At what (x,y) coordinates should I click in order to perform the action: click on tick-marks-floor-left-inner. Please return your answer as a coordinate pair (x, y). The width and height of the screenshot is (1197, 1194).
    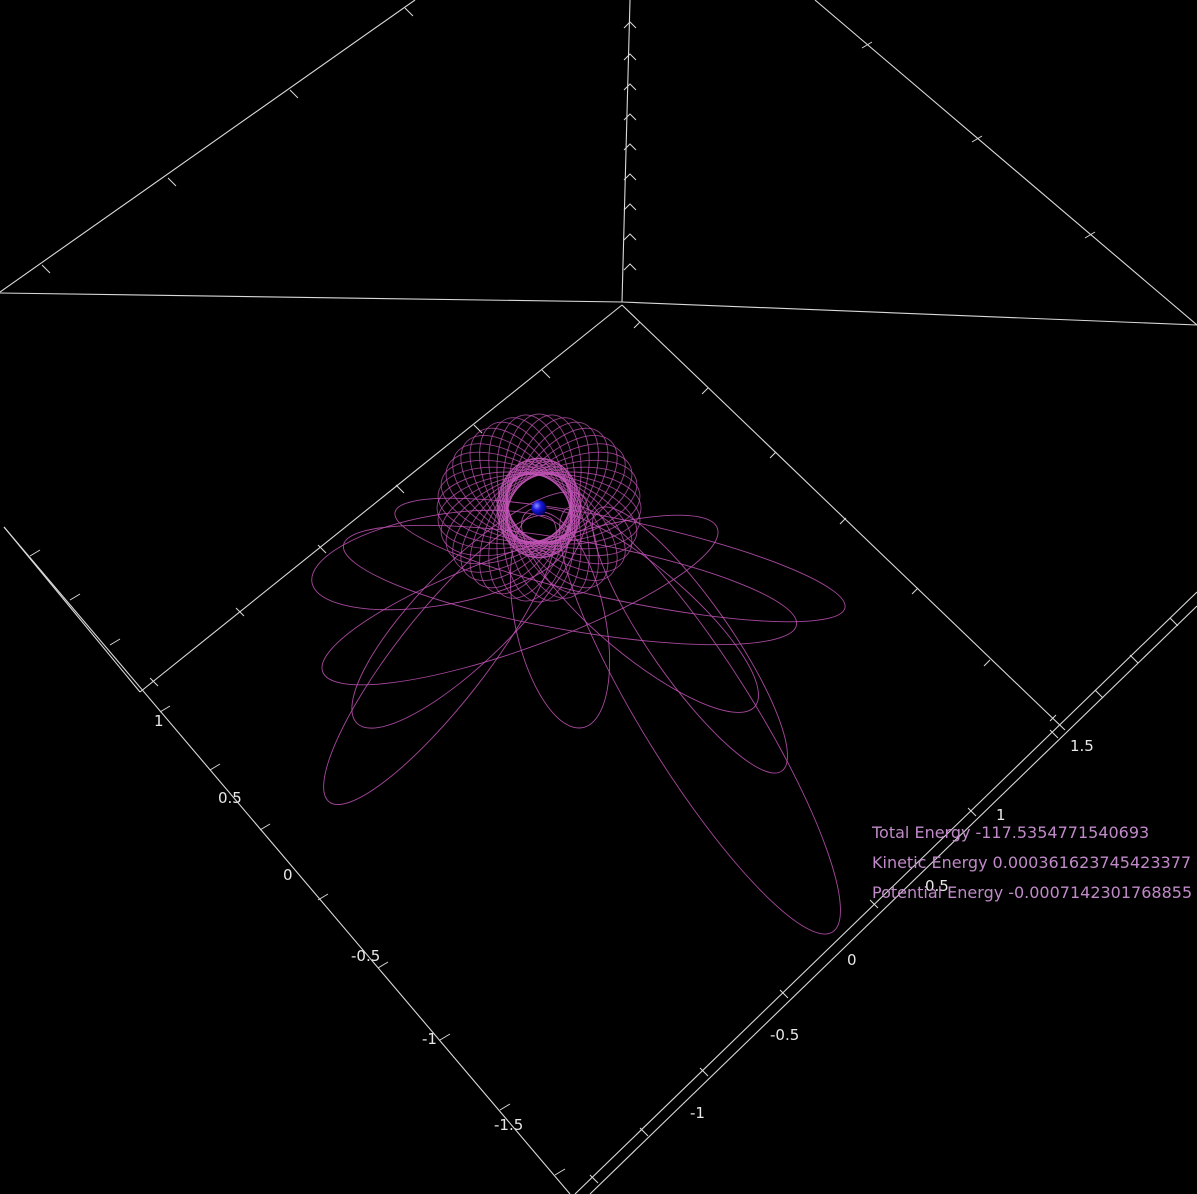
    Looking at the image, I should click on (350, 528).